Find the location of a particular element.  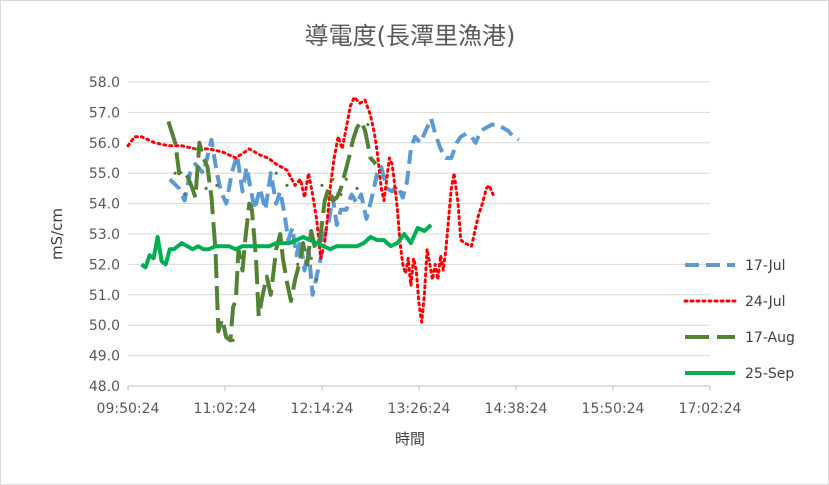

series-line-17-aug is located at coordinates (272, 231).